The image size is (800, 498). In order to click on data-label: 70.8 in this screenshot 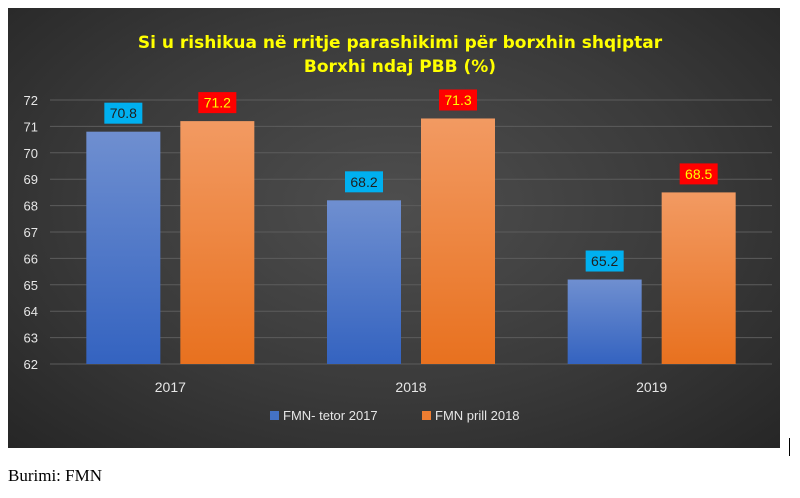, I will do `click(123, 113)`.